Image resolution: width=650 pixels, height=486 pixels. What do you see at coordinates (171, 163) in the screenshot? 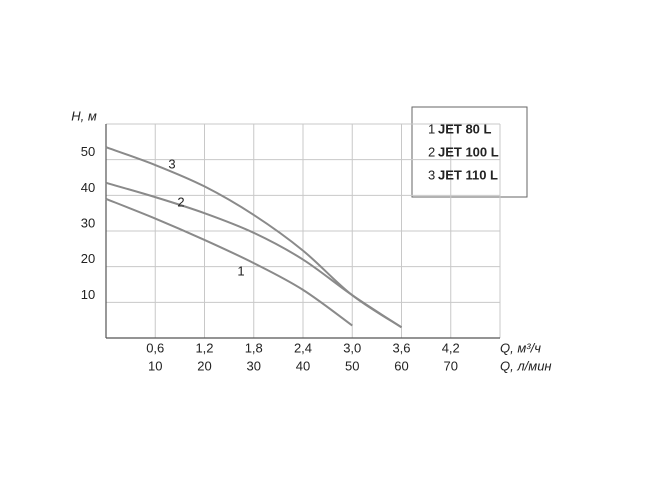
I see `curve-label: 3` at bounding box center [171, 163].